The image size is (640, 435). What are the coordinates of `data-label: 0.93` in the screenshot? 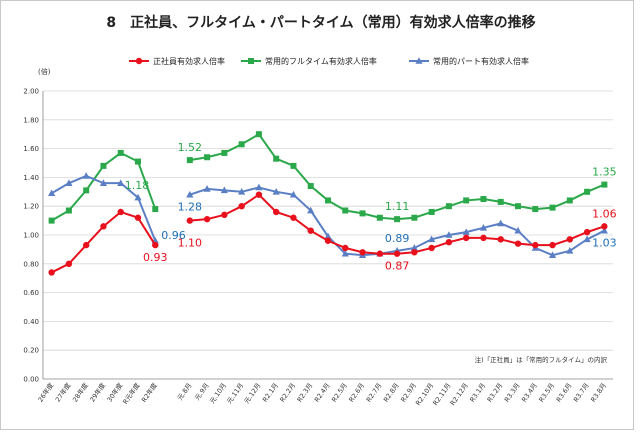 It's located at (155, 257).